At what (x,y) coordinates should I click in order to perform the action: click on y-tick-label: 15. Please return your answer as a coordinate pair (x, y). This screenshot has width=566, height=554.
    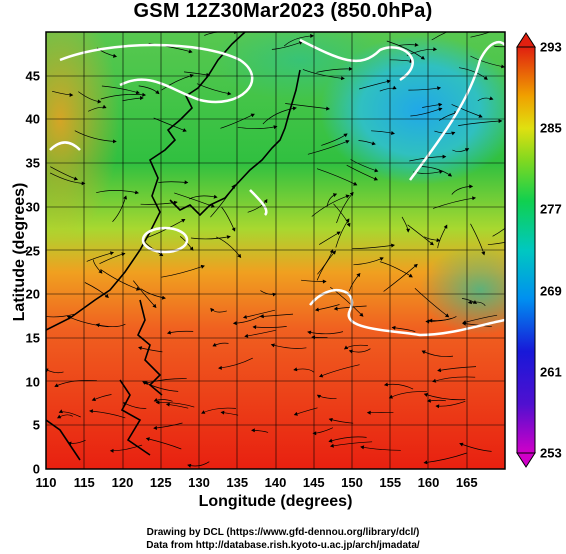
    Looking at the image, I should click on (32, 338).